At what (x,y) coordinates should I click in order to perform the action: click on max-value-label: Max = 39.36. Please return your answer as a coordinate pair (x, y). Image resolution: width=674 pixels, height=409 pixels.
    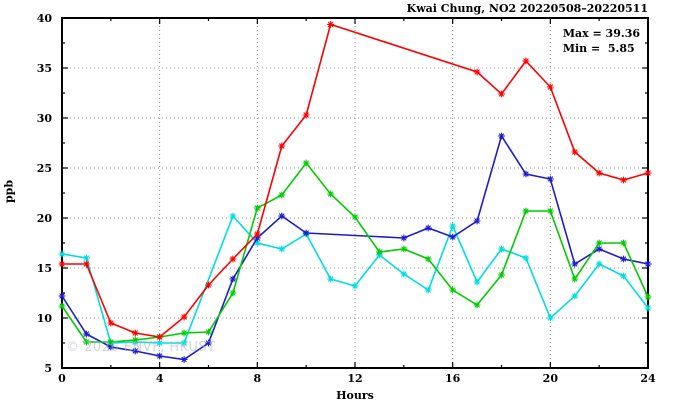
    Looking at the image, I should click on (601, 33).